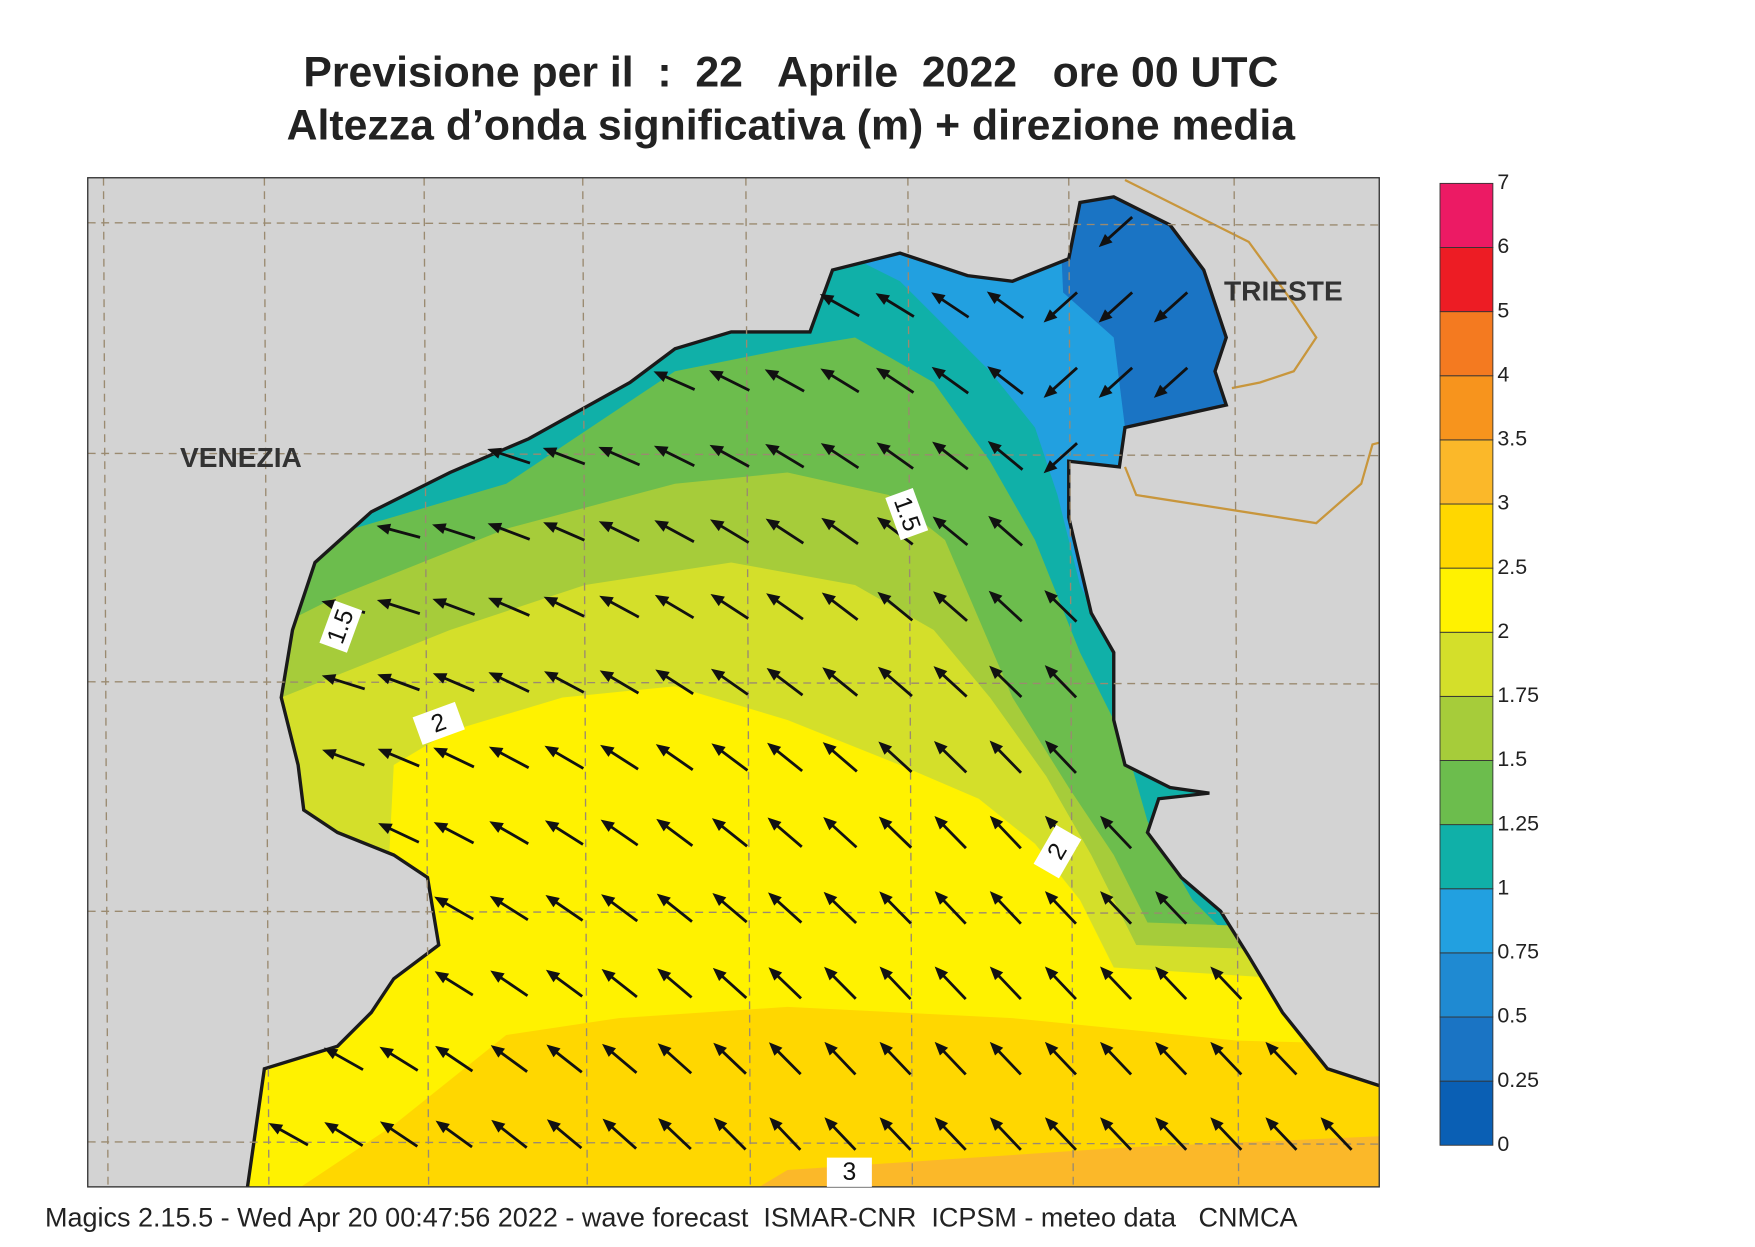 The height and width of the screenshot is (1247, 1755). Describe the element at coordinates (1518, 823) in the screenshot. I see `colorbar-label: 1.25` at that location.